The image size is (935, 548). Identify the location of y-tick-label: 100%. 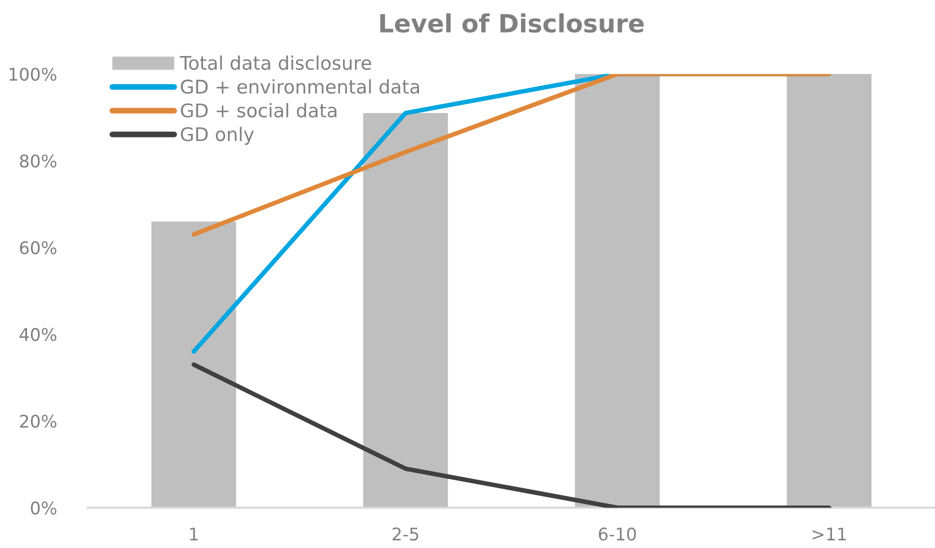
(33, 74).